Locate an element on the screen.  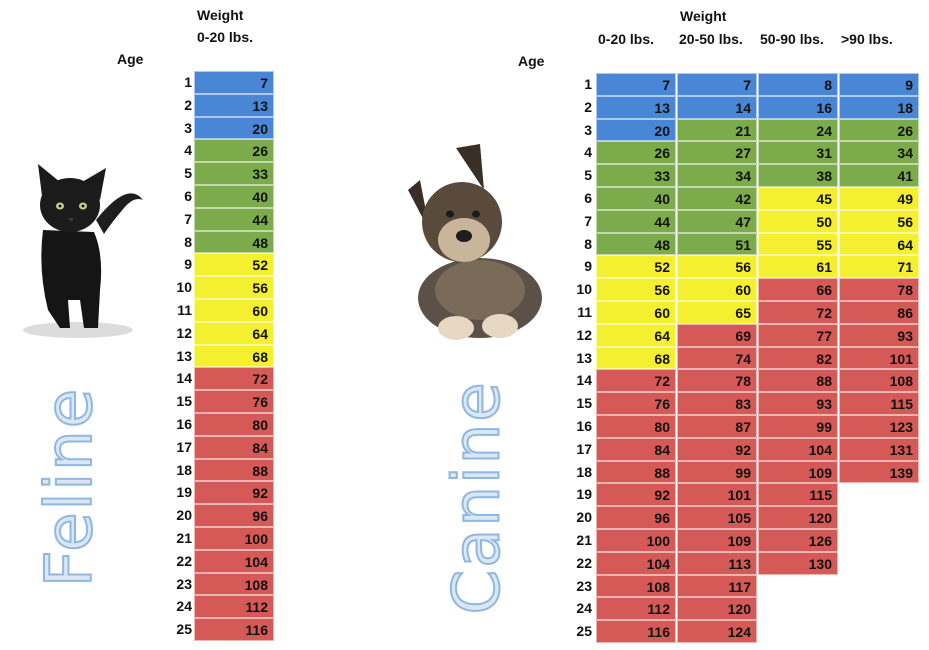
table-cell: 101 is located at coordinates (879, 358).